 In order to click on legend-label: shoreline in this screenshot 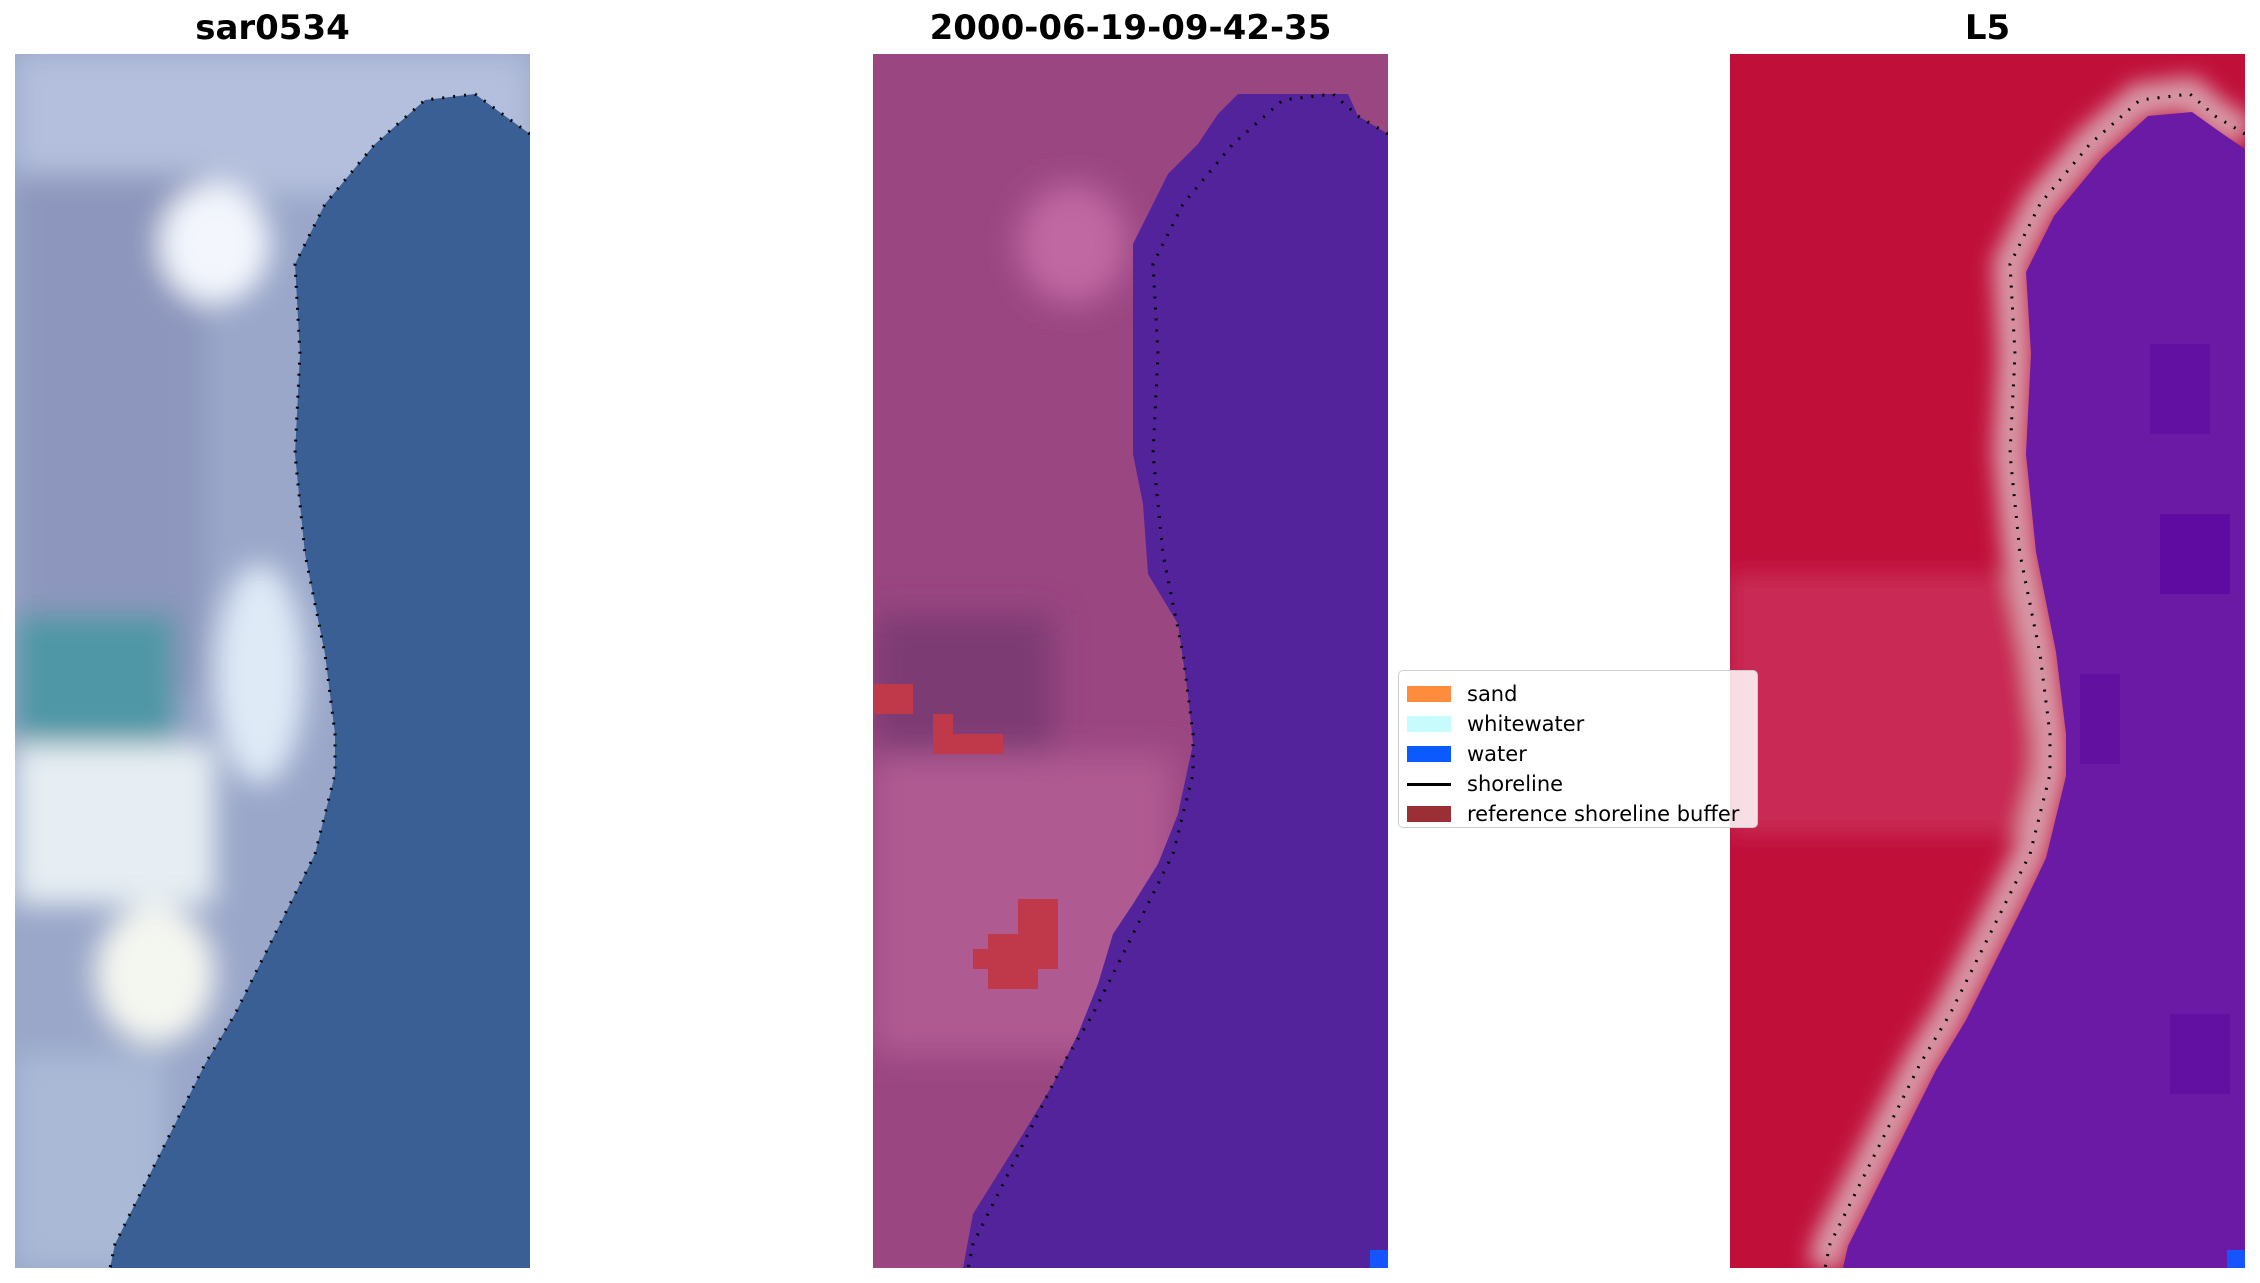, I will do `click(1515, 784)`.